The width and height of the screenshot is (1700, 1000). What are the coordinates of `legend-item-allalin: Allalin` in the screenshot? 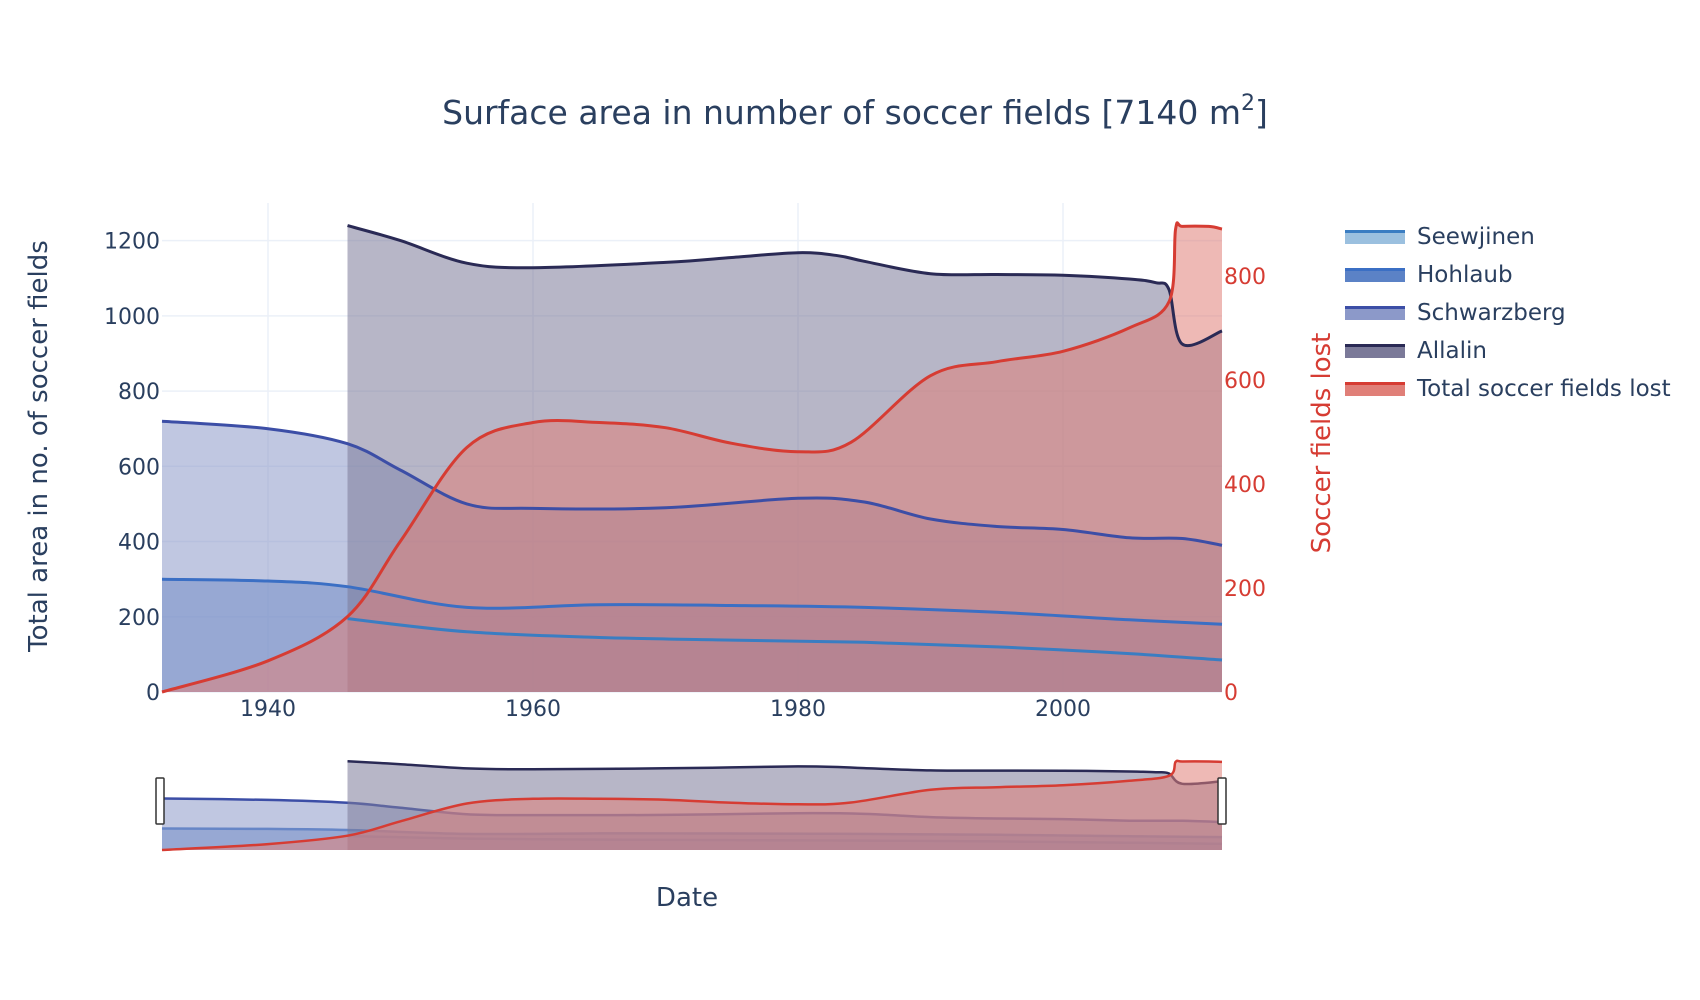 It's located at (1508, 351).